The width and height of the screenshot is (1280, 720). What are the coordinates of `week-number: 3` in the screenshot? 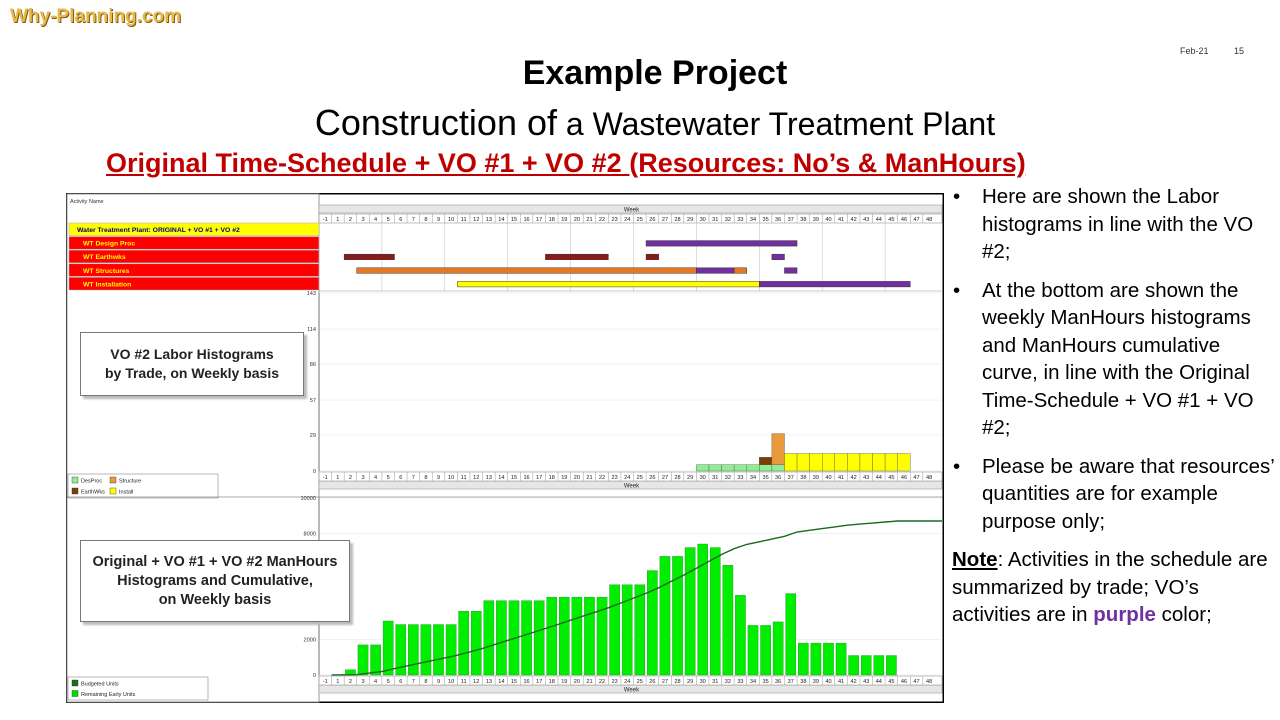 It's located at (362, 682).